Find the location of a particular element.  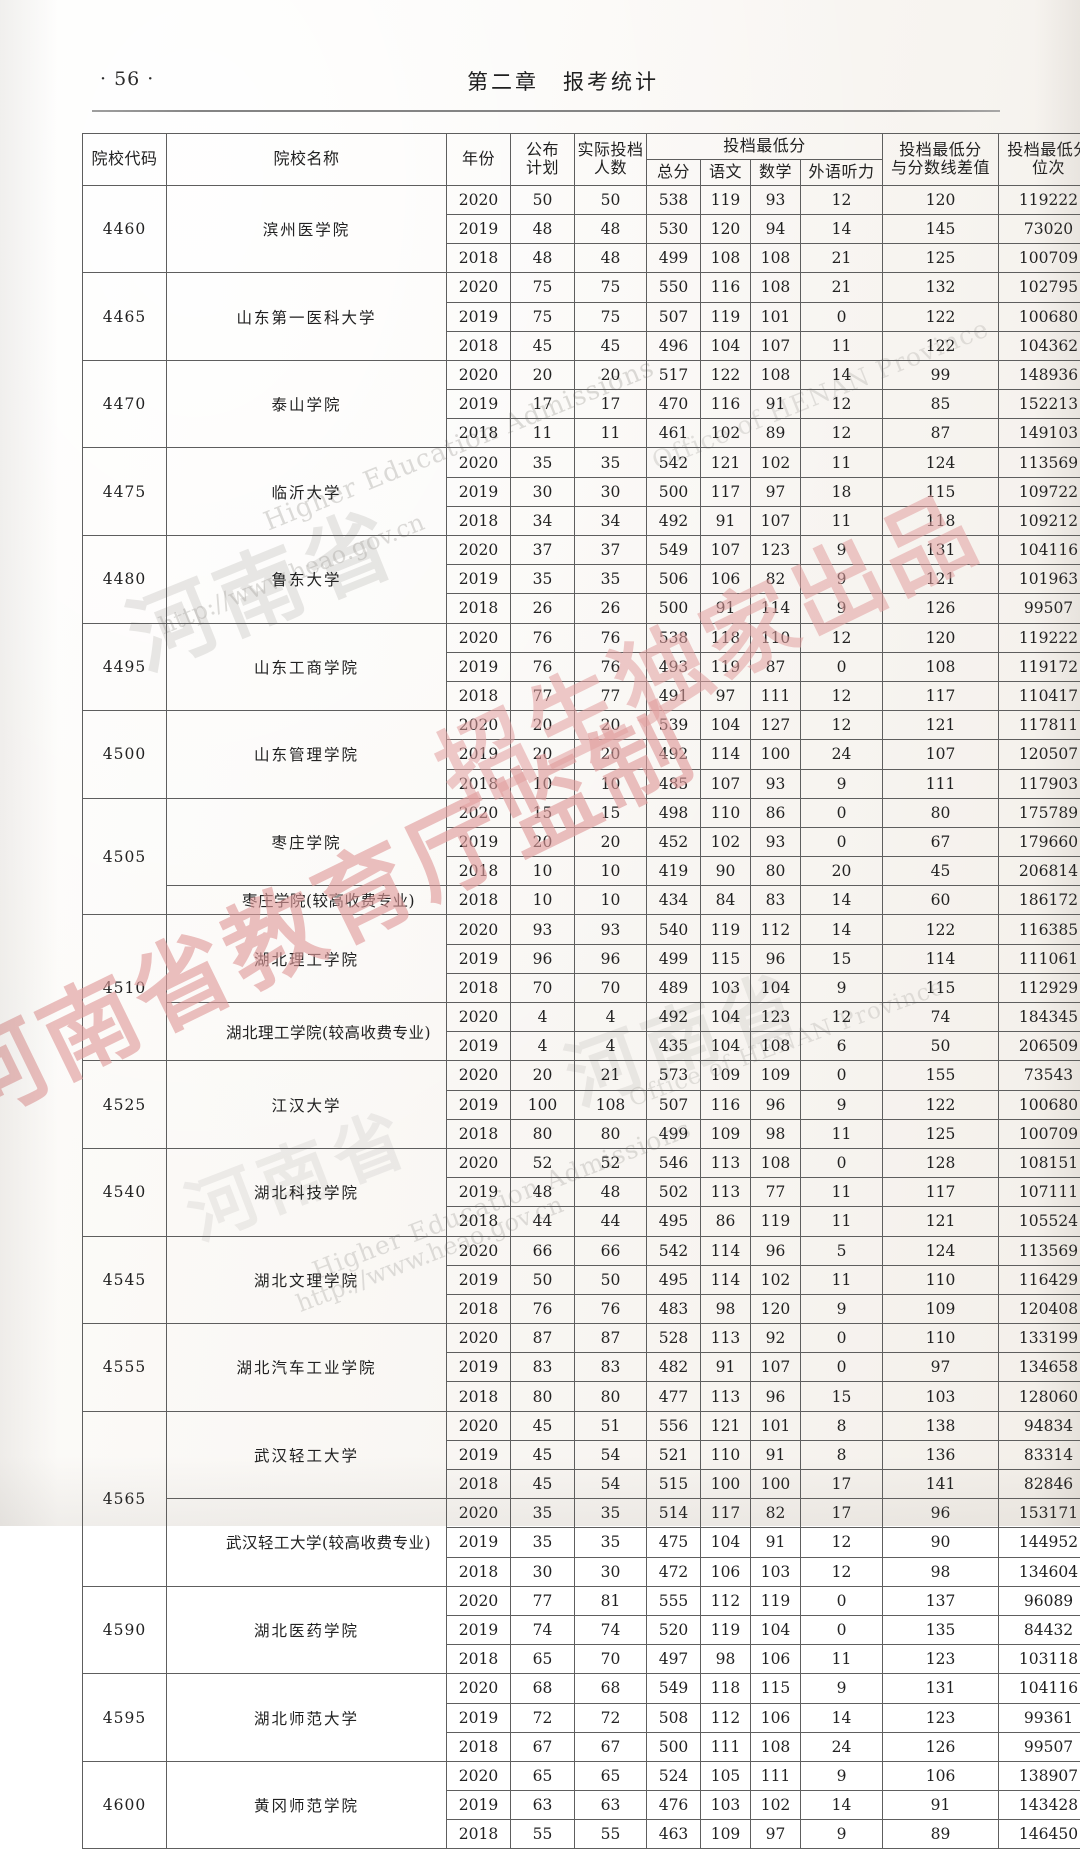

cell-math: 111 is located at coordinates (776, 1775).